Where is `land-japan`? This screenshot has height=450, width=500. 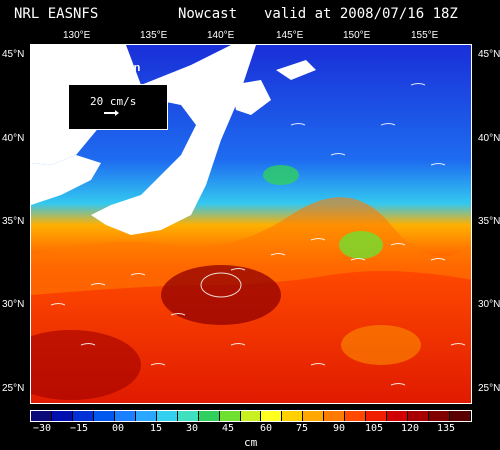
land-japan is located at coordinates (173, 140).